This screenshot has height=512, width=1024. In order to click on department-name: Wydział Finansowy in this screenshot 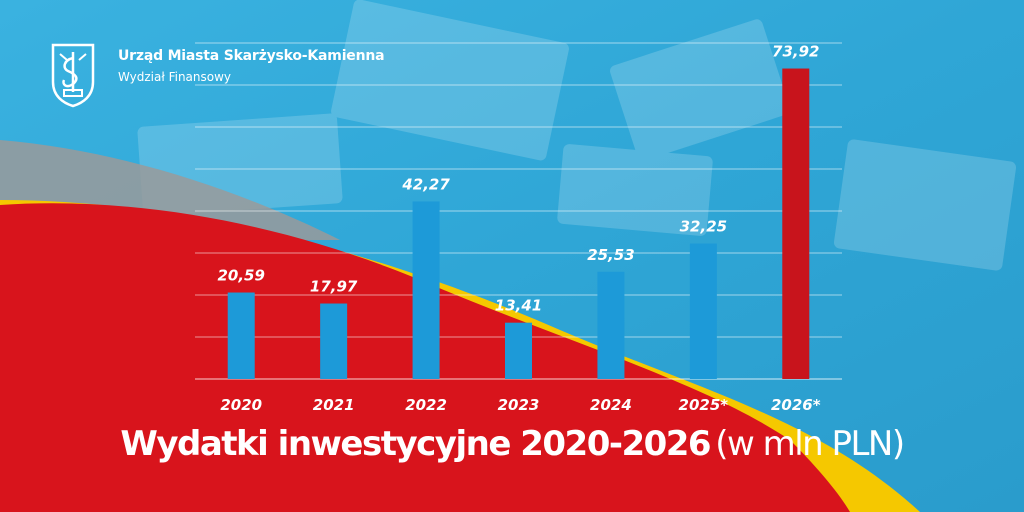, I will do `click(175, 77)`.